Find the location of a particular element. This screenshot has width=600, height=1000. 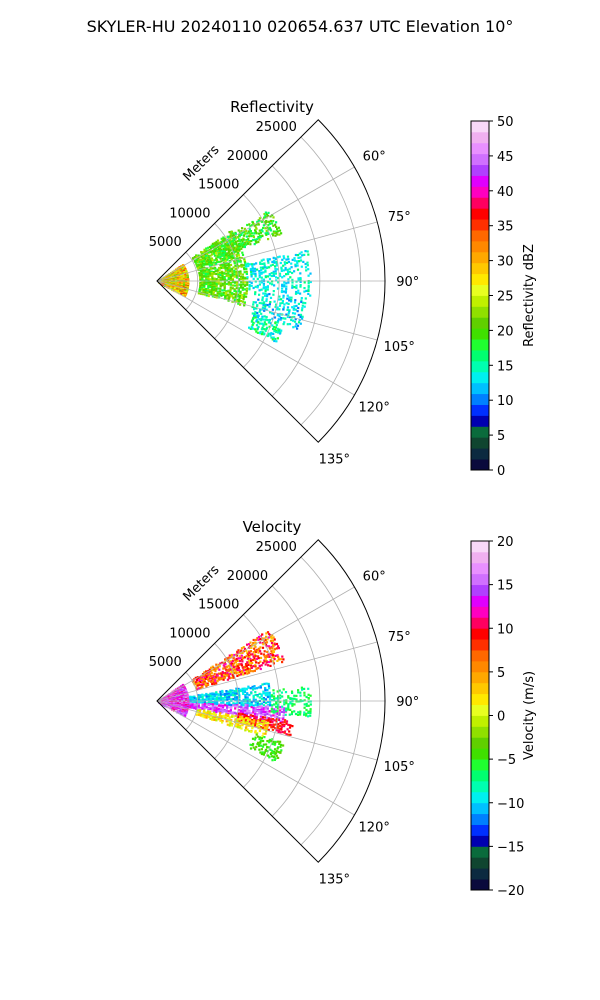

colorbar-tick-label: 10 is located at coordinates (505, 401).